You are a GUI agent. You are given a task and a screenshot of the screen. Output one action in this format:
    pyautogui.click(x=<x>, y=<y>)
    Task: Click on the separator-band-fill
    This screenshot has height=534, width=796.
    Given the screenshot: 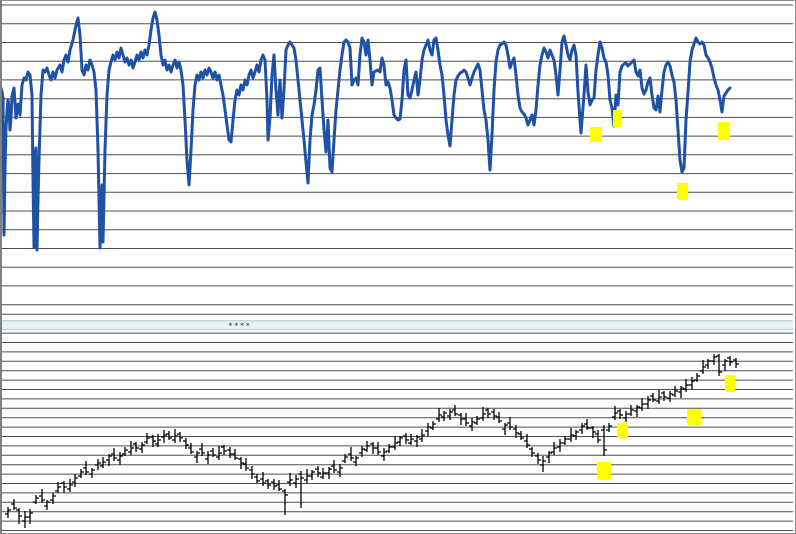 What is the action you would take?
    pyautogui.click(x=397, y=325)
    